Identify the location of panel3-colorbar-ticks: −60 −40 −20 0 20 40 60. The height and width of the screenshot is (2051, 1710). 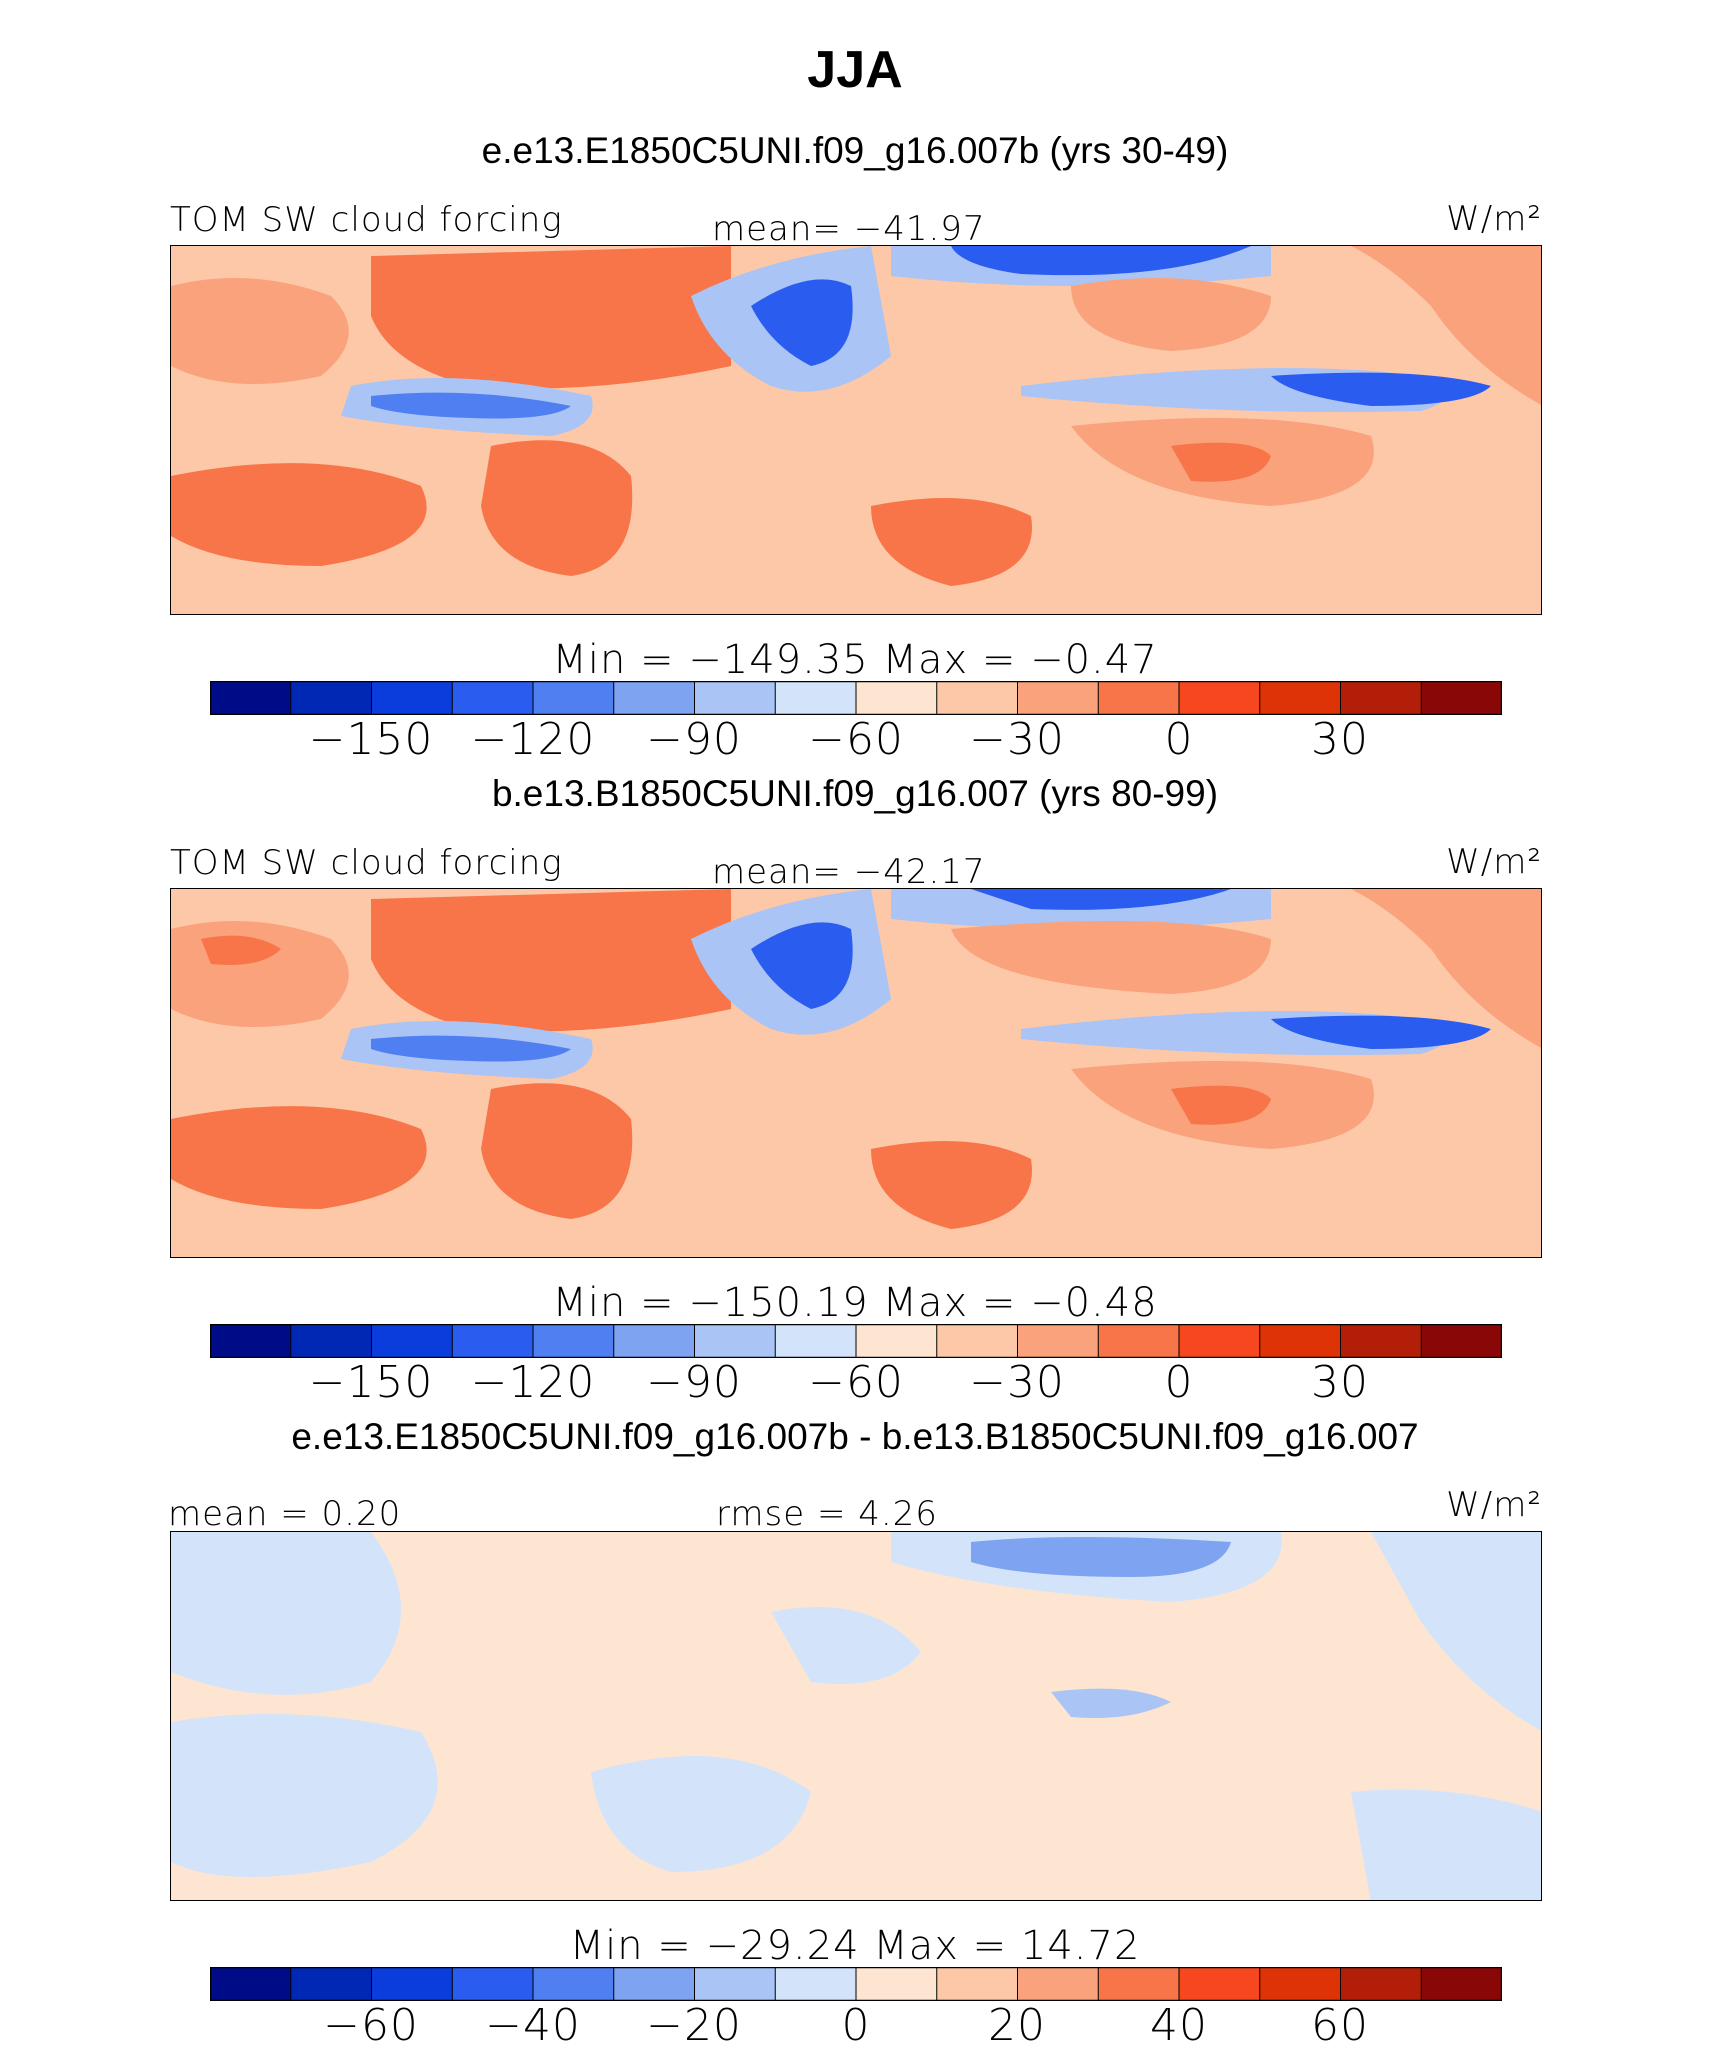
(856, 2026).